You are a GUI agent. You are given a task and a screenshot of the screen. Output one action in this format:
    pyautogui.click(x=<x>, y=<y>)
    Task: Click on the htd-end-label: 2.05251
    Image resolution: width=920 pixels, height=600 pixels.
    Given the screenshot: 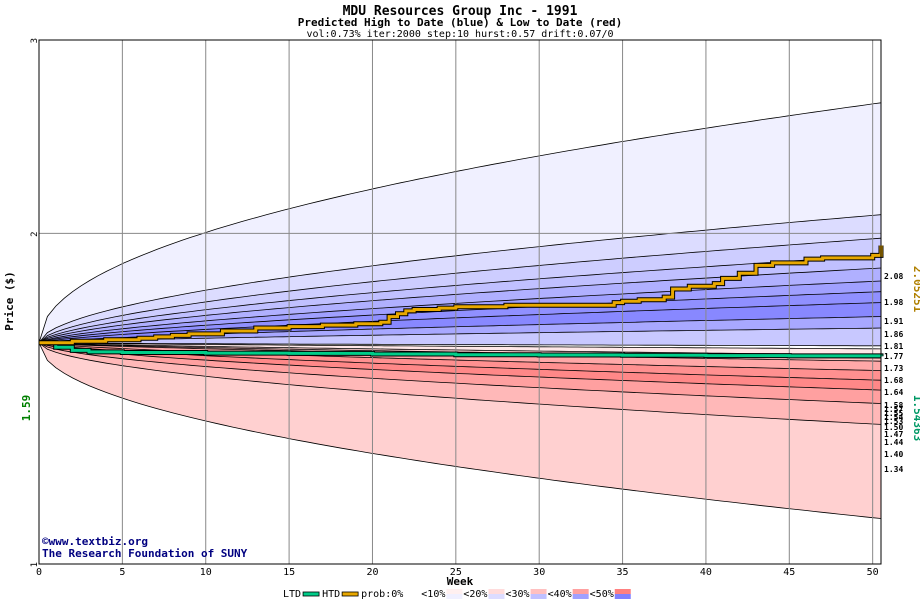 What is the action you would take?
    pyautogui.click(x=915, y=289)
    